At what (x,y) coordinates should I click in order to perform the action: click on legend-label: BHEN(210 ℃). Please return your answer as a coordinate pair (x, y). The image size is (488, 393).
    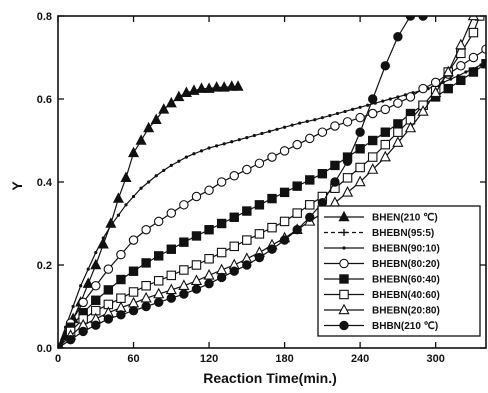
    Looking at the image, I should click on (405, 218).